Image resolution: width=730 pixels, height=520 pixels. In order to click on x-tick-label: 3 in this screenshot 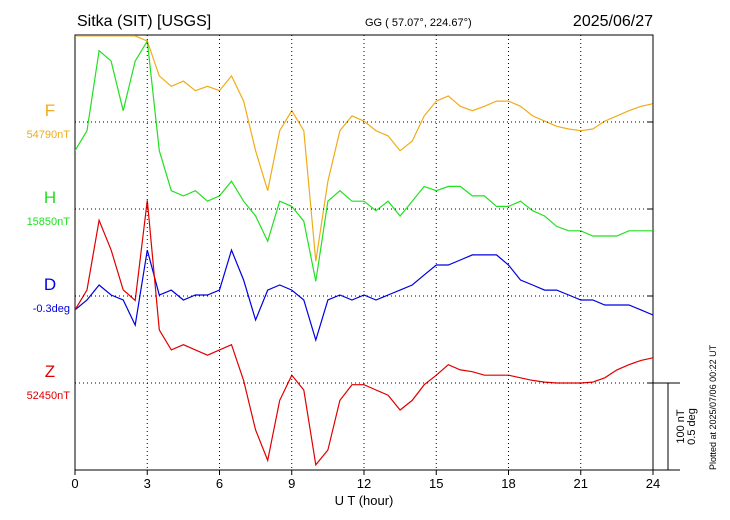, I will do `click(147, 483)`.